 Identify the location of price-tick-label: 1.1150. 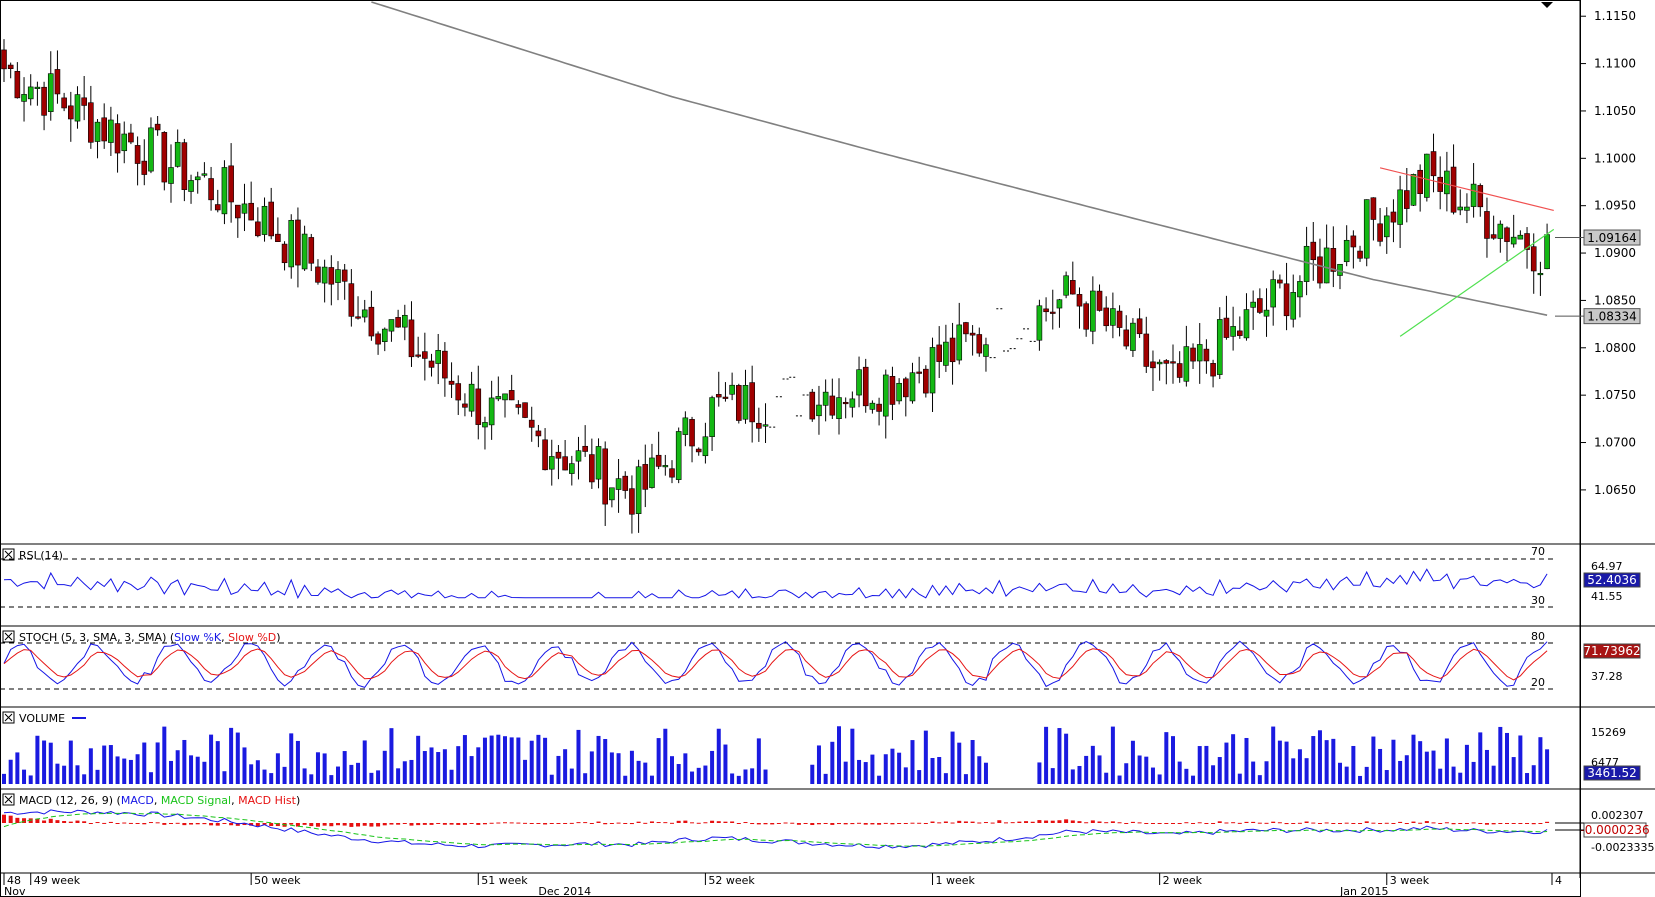
(1615, 16).